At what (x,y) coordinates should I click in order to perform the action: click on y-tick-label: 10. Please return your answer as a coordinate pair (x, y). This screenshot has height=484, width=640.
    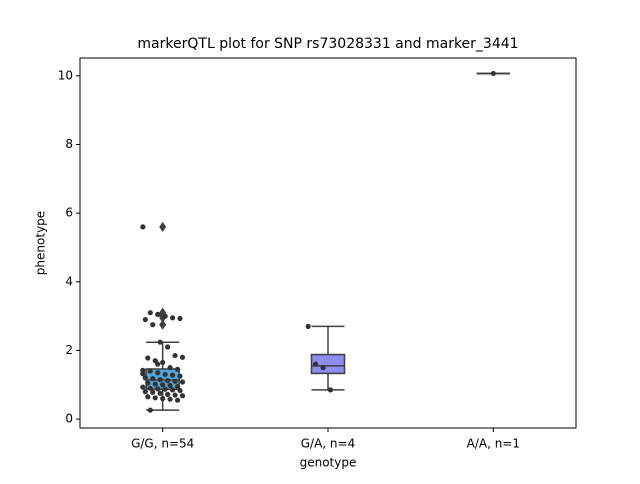
    Looking at the image, I should click on (65, 75).